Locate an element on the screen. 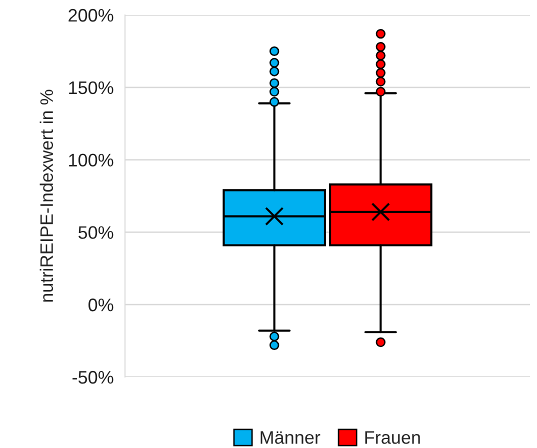 The height and width of the screenshot is (448, 537). legend-label: Männer is located at coordinates (290, 437).